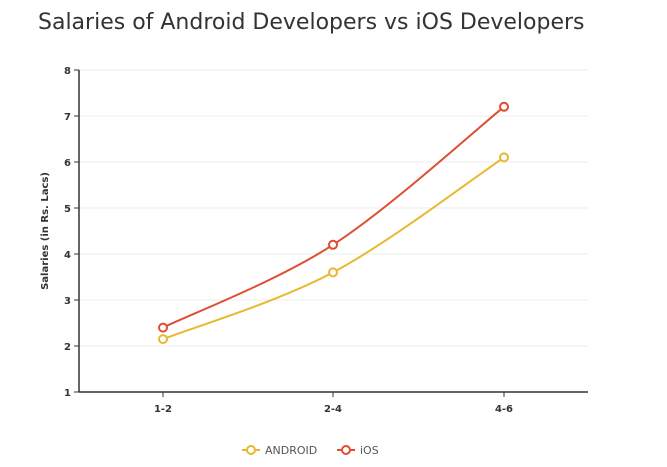 This screenshot has width=667, height=467. What do you see at coordinates (67, 71) in the screenshot?
I see `y-tick-label: 8` at bounding box center [67, 71].